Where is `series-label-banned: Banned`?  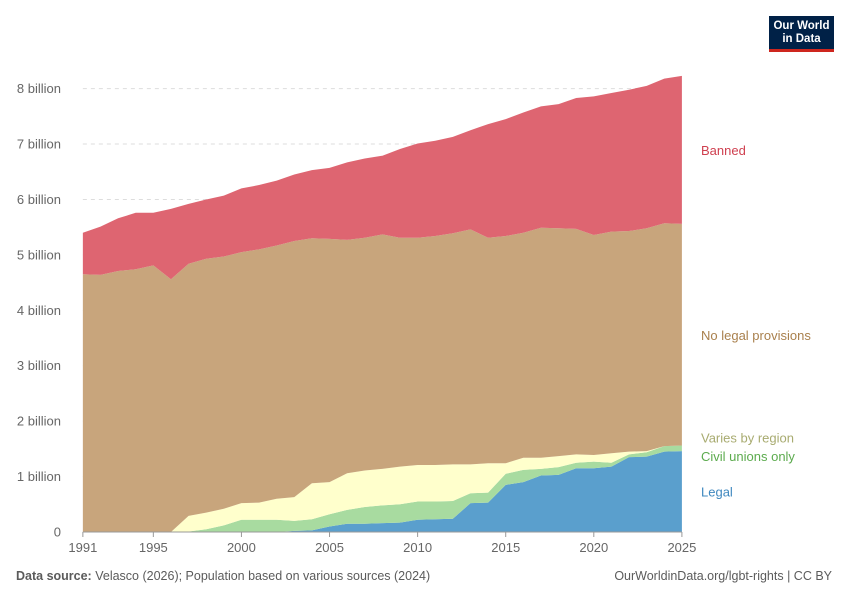
series-label-banned: Banned is located at coordinates (723, 150).